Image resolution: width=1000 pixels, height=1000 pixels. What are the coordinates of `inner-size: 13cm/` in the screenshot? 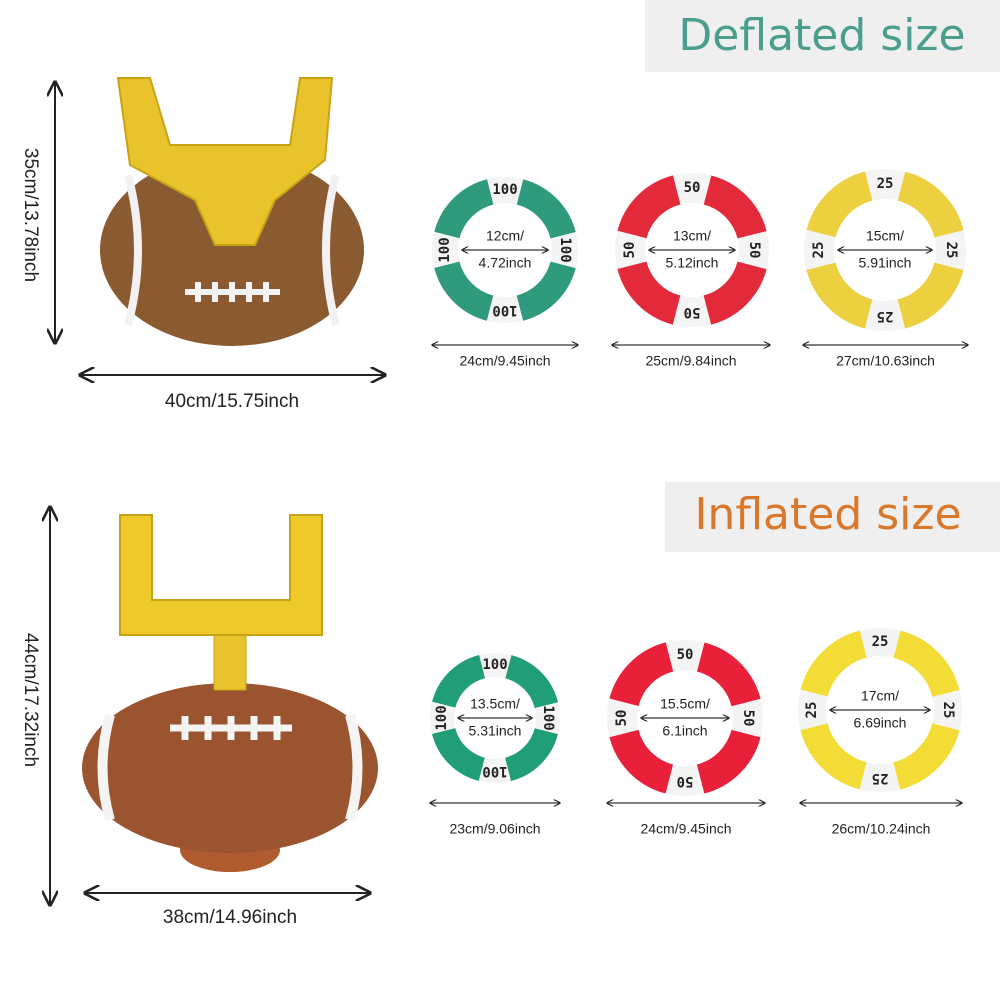 It's located at (692, 236).